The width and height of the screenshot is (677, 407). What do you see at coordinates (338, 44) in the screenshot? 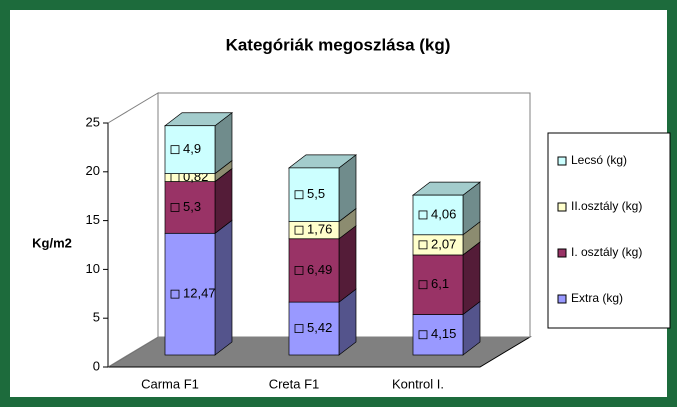
I see `chart-title: Kategóriák megoszlása (kg)` at bounding box center [338, 44].